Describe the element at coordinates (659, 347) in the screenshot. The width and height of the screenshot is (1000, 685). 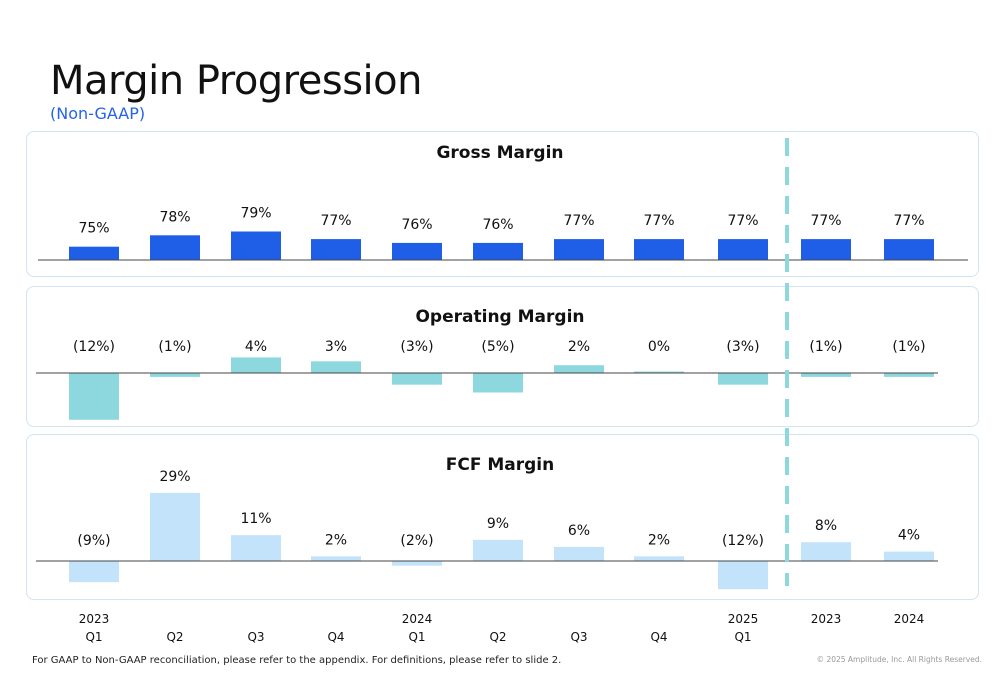
I see `operating-data-label: 0%` at that location.